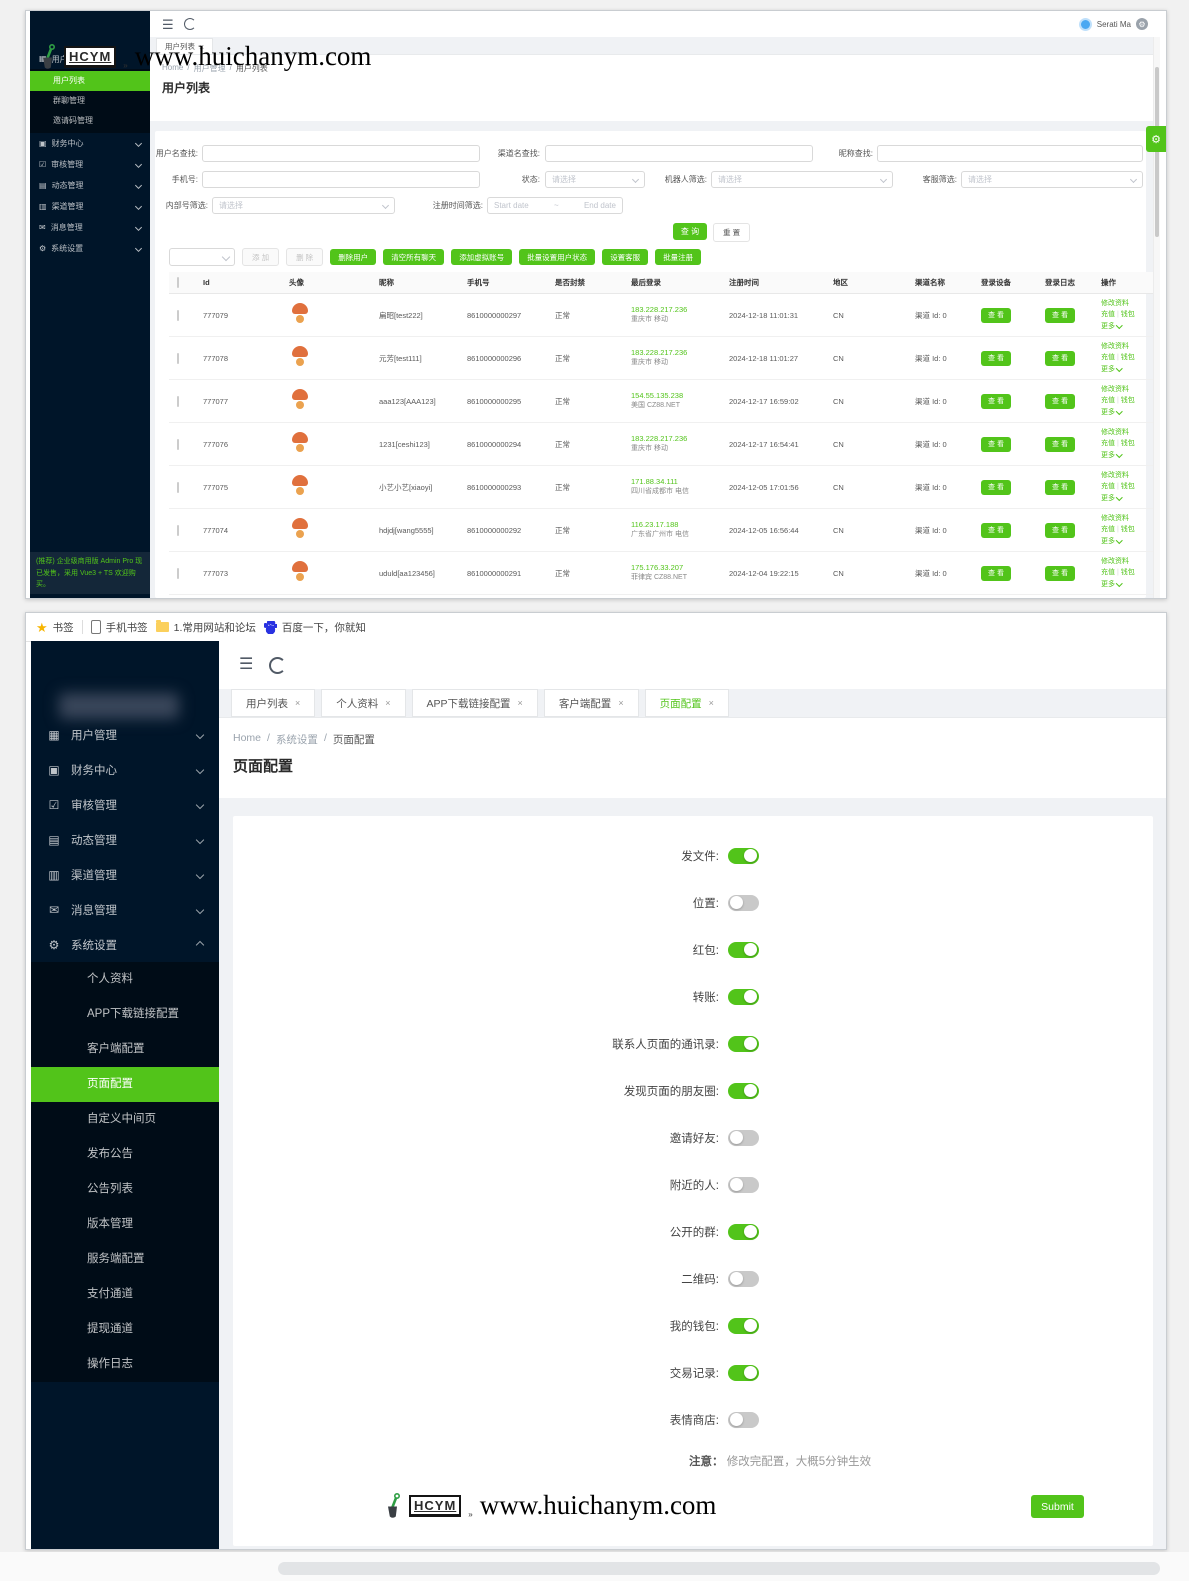 This screenshot has width=1189, height=1581. Describe the element at coordinates (125, 1084) in the screenshot. I see `sidebar-subitem: 页面配置` at that location.